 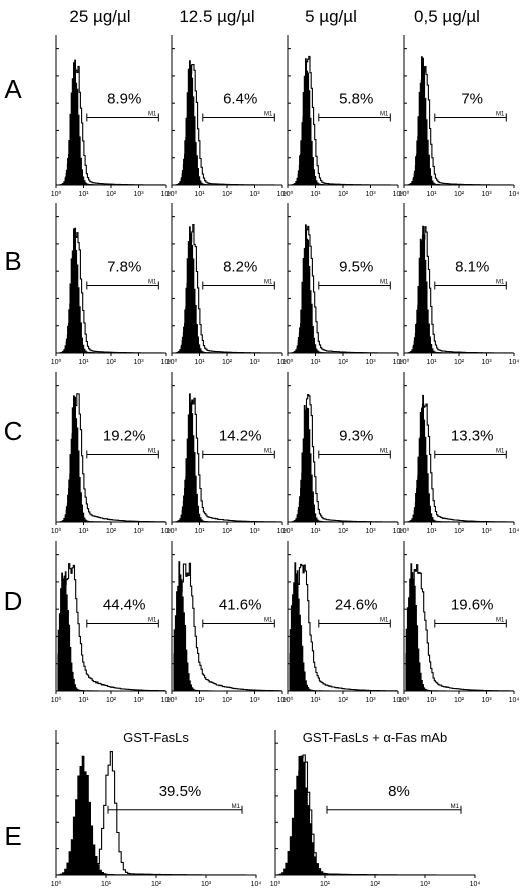 I want to click on percent-label: 9.5%, so click(x=356, y=267).